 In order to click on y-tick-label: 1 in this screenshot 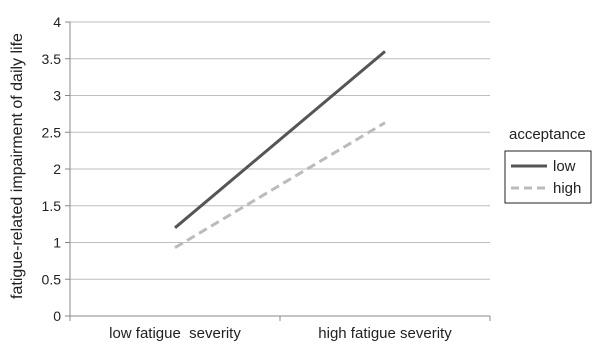, I will do `click(57, 243)`.